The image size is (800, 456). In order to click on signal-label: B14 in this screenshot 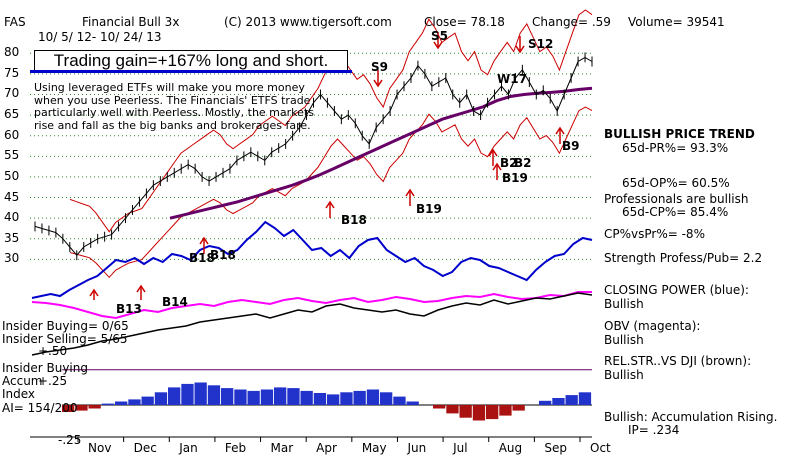, I will do `click(175, 302)`.